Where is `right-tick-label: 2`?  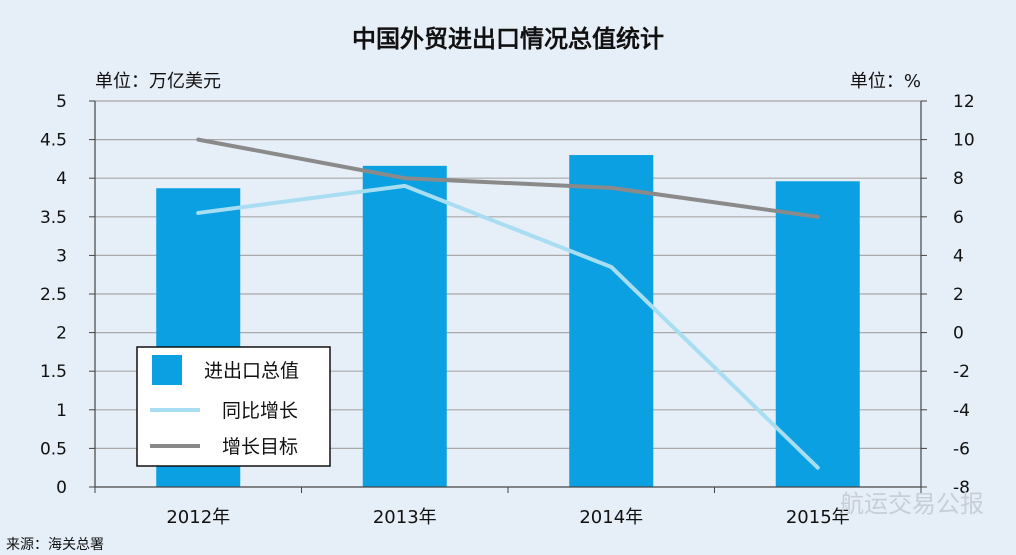 right-tick-label: 2 is located at coordinates (958, 295).